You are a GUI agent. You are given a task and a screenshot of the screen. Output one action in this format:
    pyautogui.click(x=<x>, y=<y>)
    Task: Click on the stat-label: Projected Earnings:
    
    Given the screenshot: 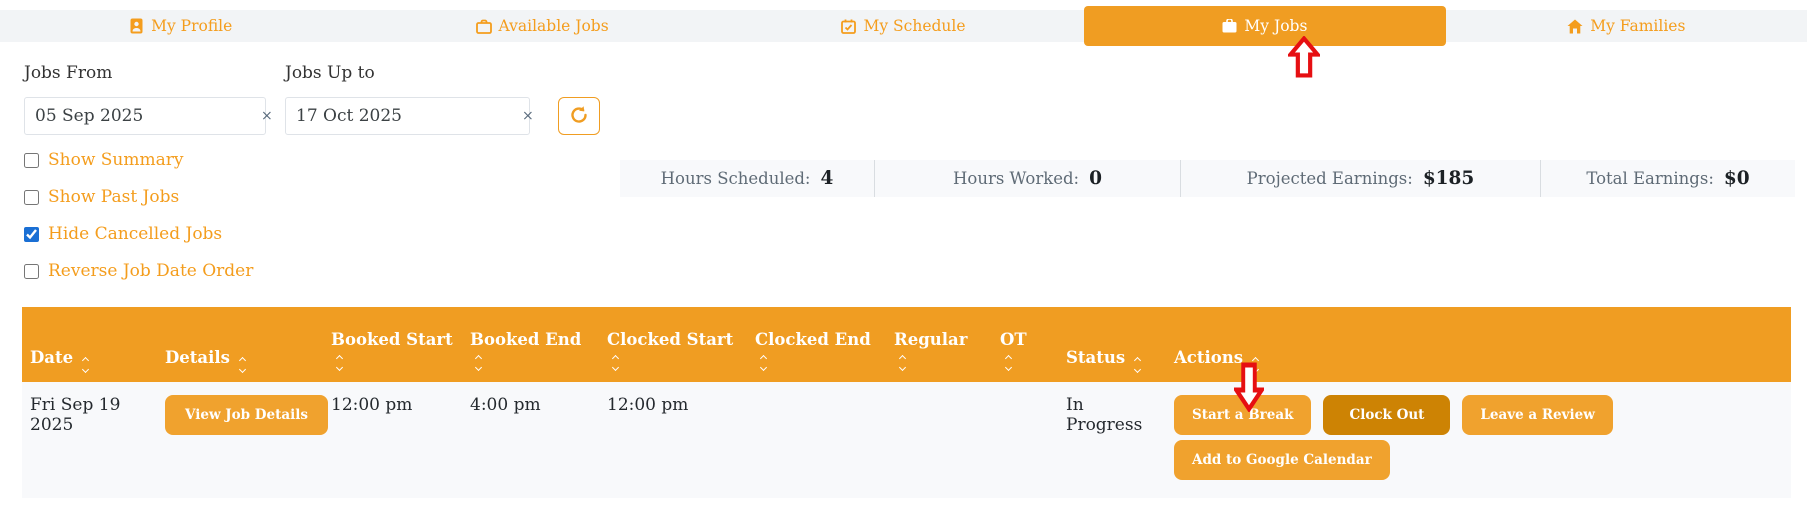 What is the action you would take?
    pyautogui.click(x=1329, y=178)
    